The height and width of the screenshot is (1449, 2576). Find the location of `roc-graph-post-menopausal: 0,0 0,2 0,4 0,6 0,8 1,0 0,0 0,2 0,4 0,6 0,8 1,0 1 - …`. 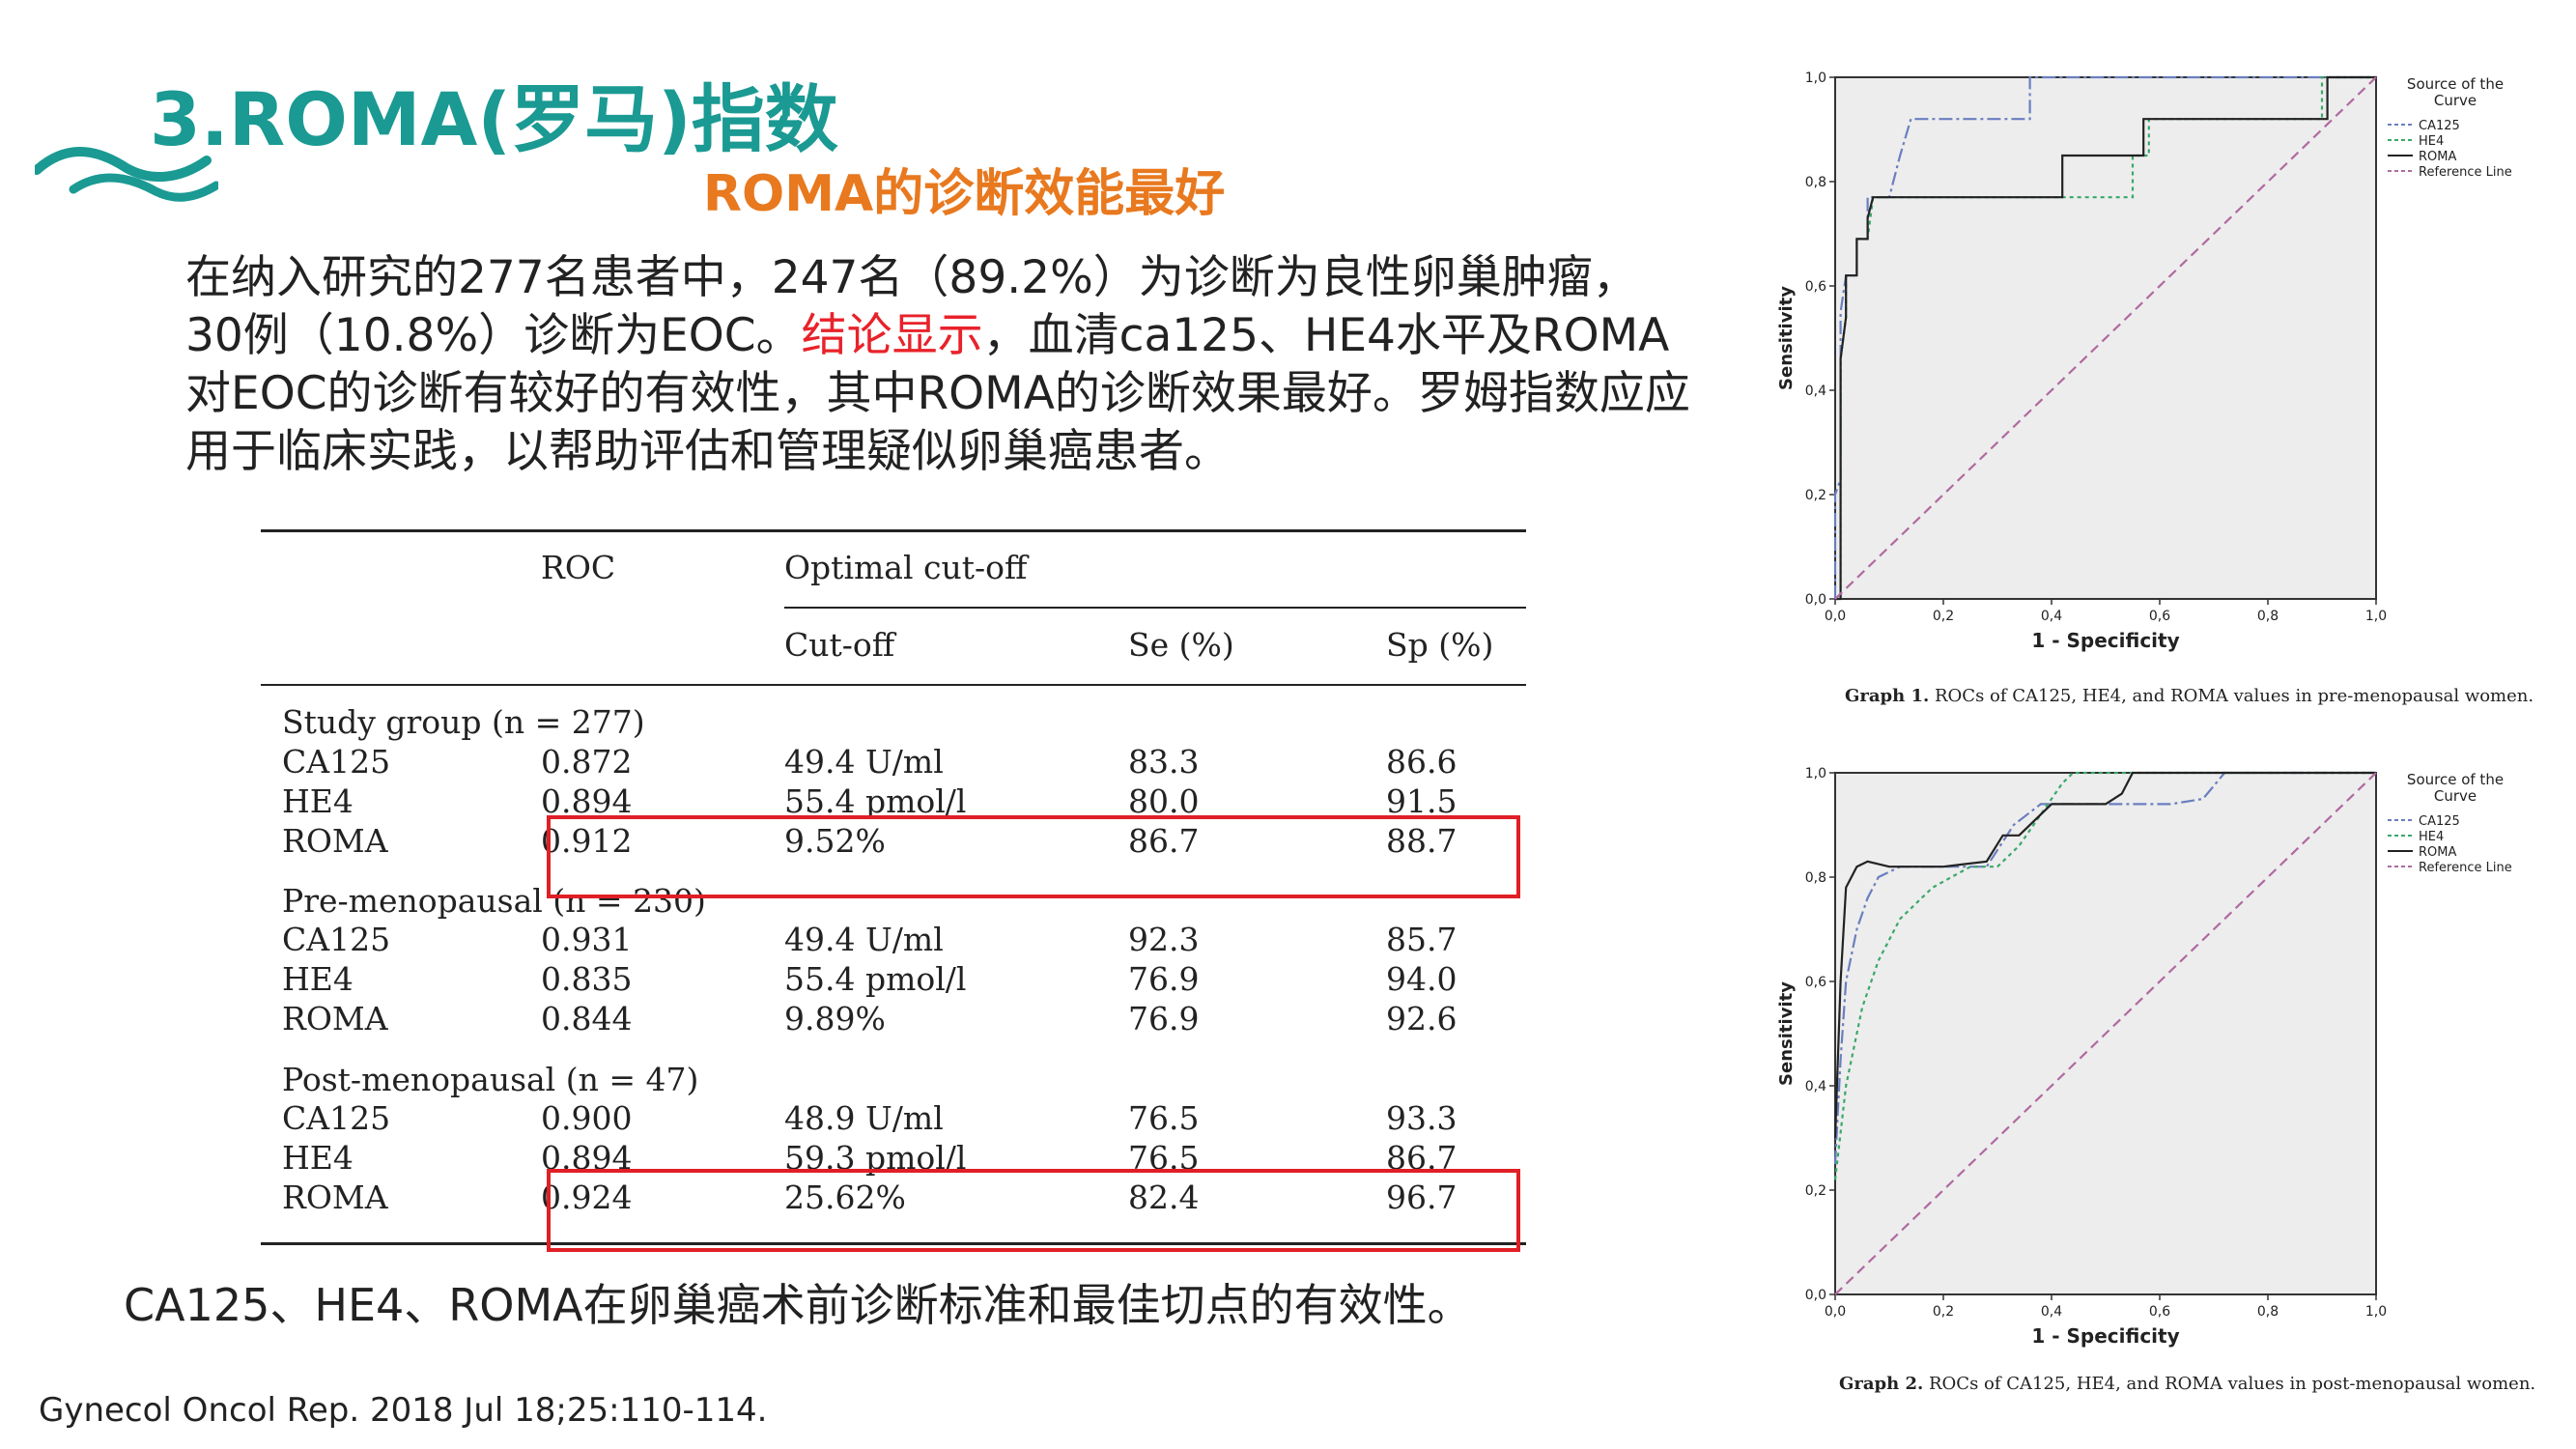

roc-graph-post-menopausal: 0,0 0,2 0,4 0,6 0,8 1,0 0,0 0,2 0,4 0,6 0,8 1,0 1 - … is located at coordinates (2164, 1053).